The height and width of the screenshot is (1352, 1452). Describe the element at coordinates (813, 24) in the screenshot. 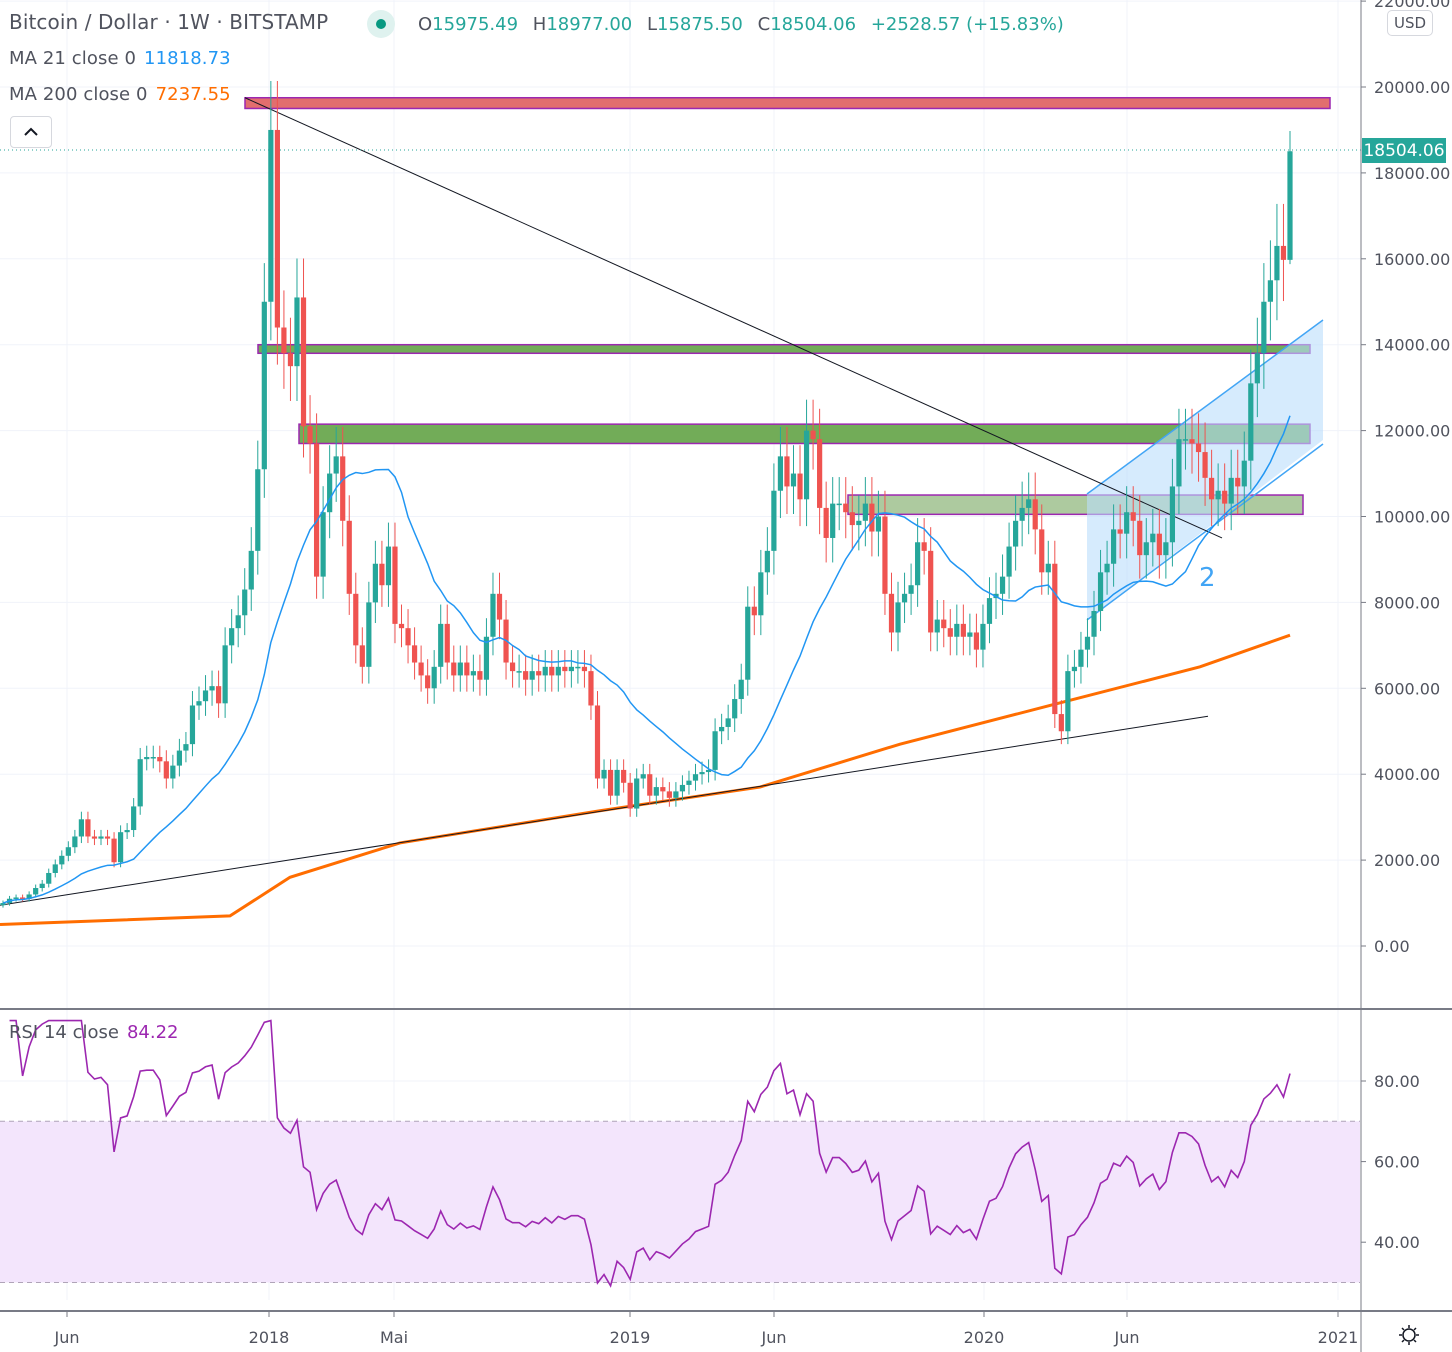

I see `close-value: 18504.06` at that location.